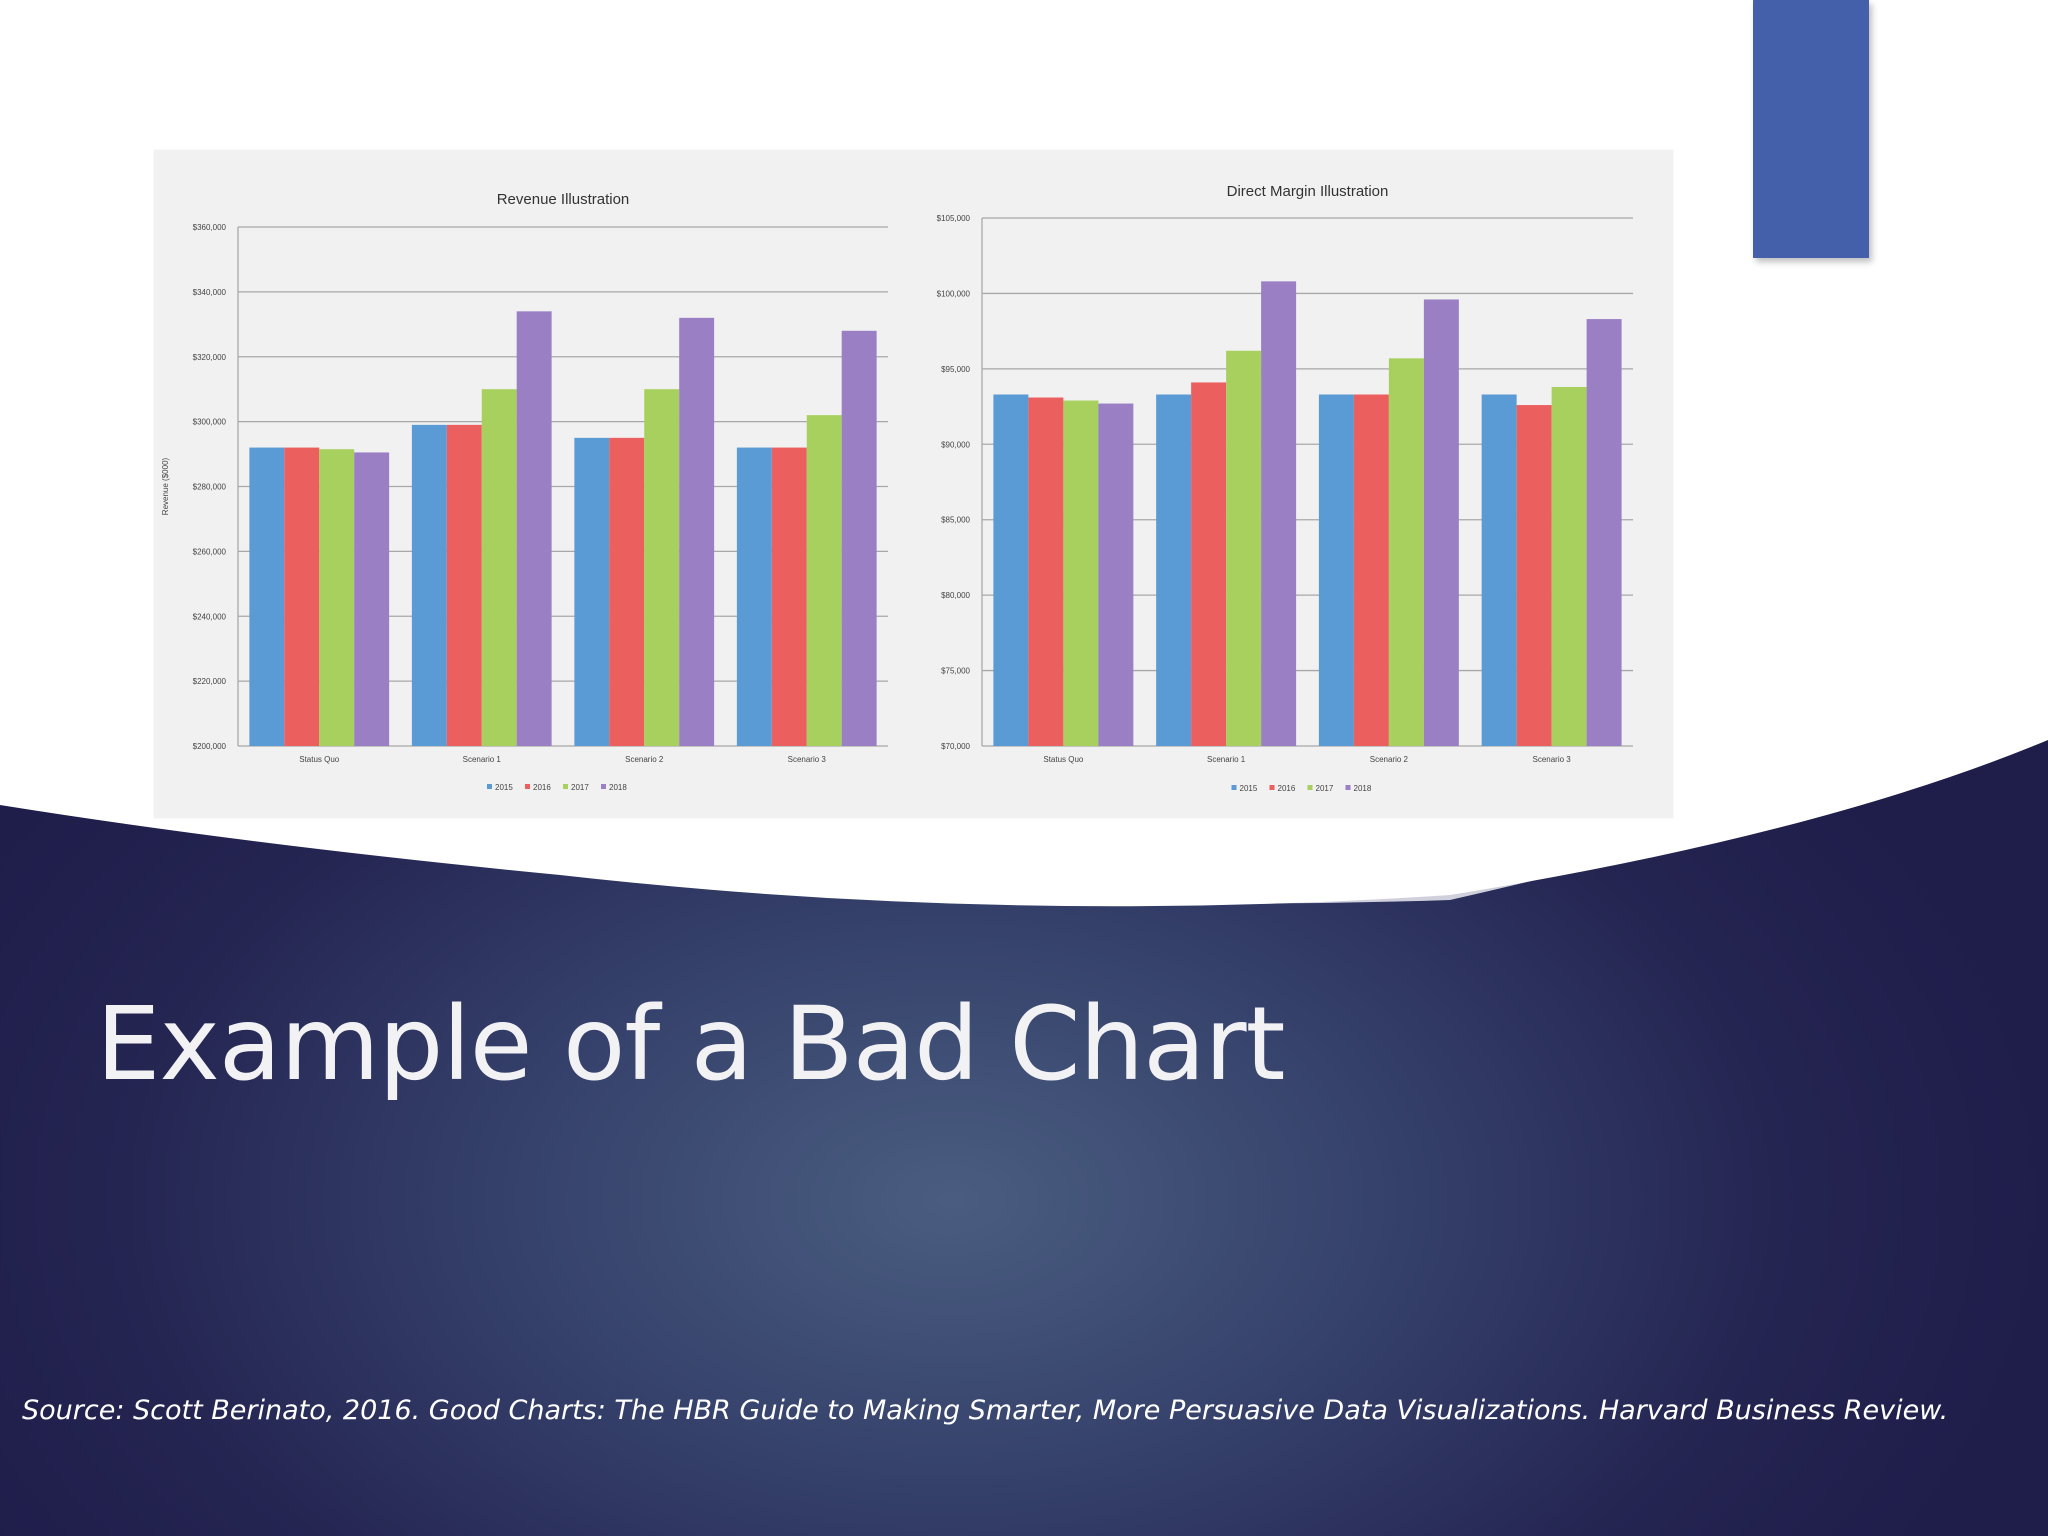  I want to click on y-tick-label: $260,000, so click(210, 551).